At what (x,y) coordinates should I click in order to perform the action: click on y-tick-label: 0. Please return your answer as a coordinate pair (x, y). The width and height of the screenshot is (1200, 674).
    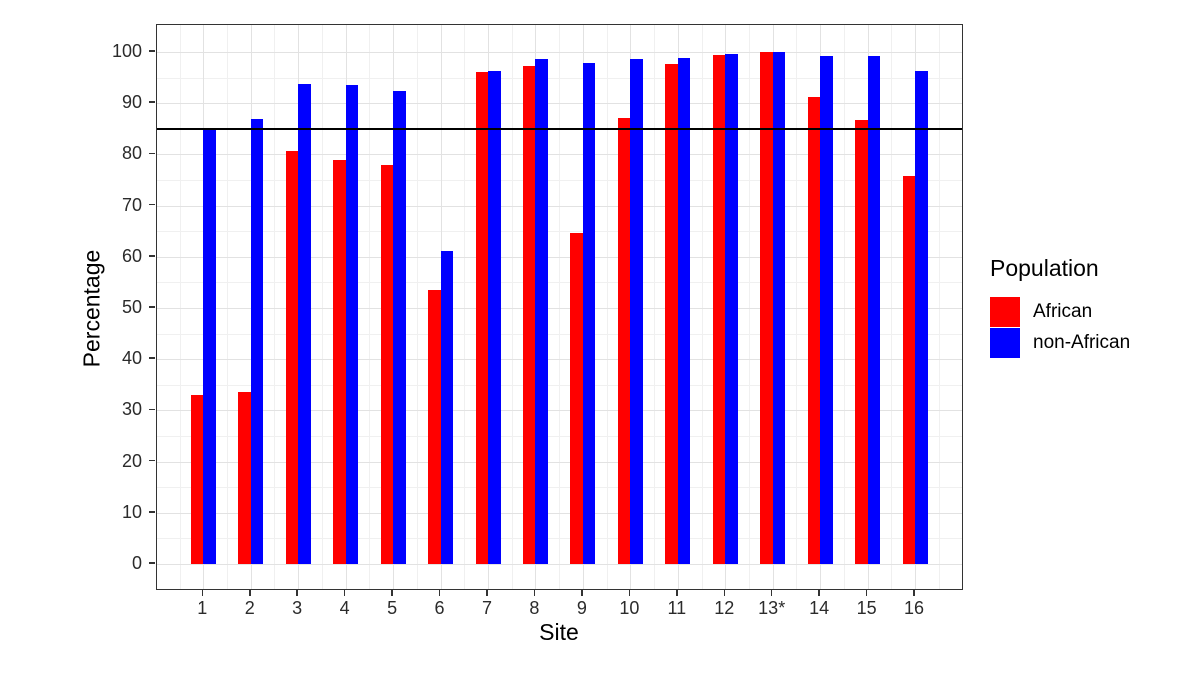
    Looking at the image, I should click on (136, 563).